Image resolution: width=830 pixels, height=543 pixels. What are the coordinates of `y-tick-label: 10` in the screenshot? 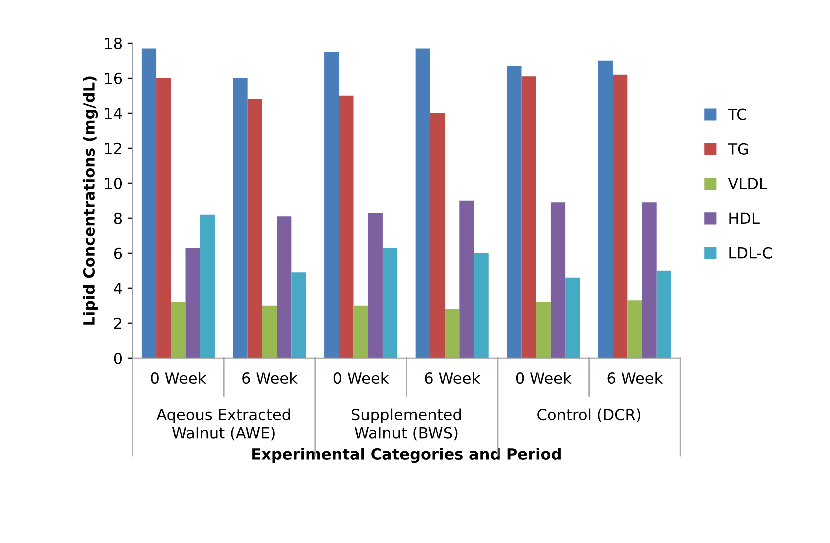 It's located at (113, 184).